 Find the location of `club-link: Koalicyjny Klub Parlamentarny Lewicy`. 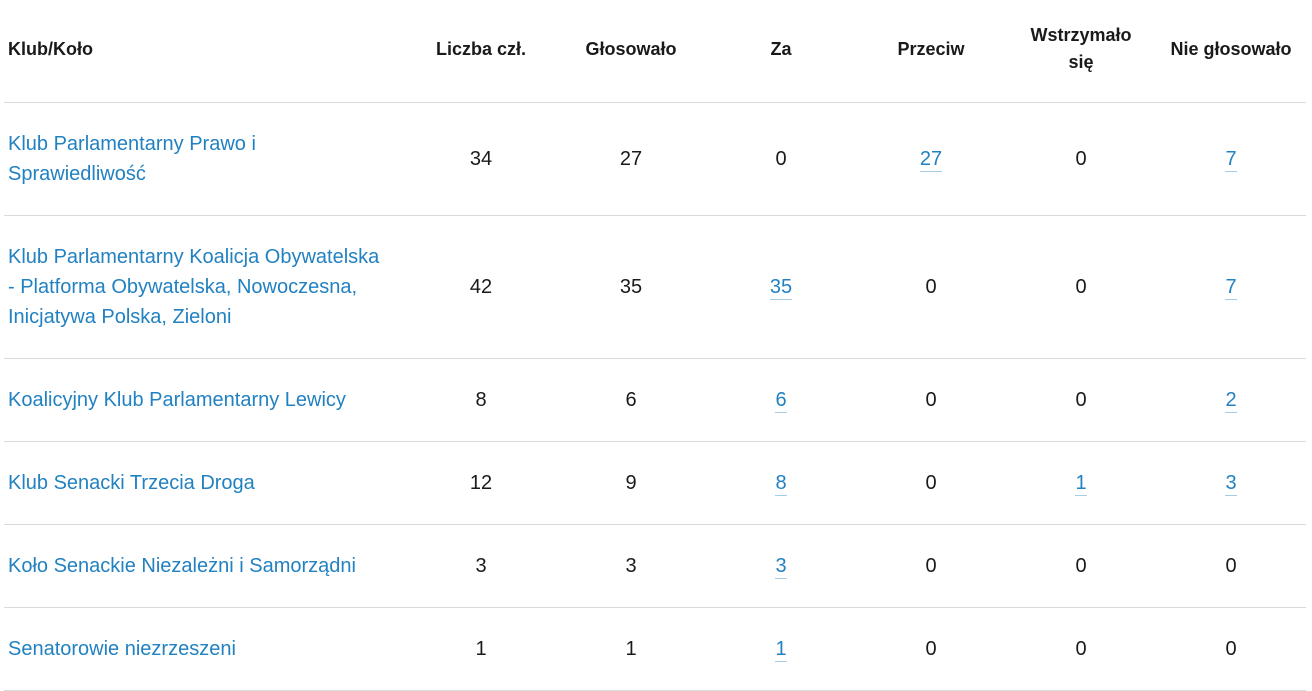

club-link: Koalicyjny Klub Parlamentarny Lewicy is located at coordinates (177, 400).